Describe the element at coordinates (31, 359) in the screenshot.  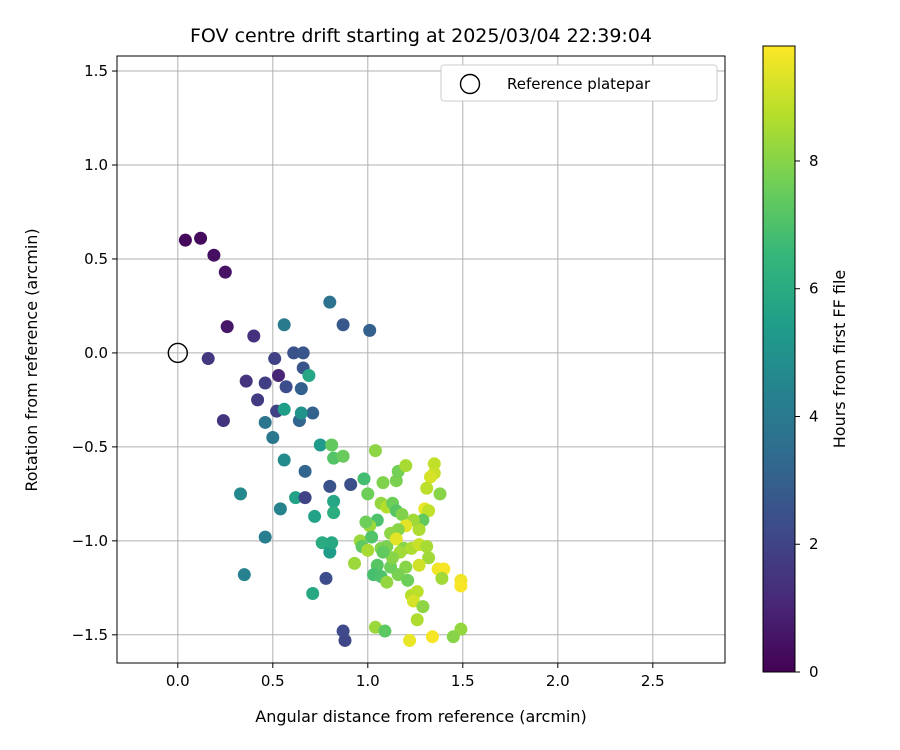
I see `y-axis-label: Rotation from reference (arcmin)` at that location.